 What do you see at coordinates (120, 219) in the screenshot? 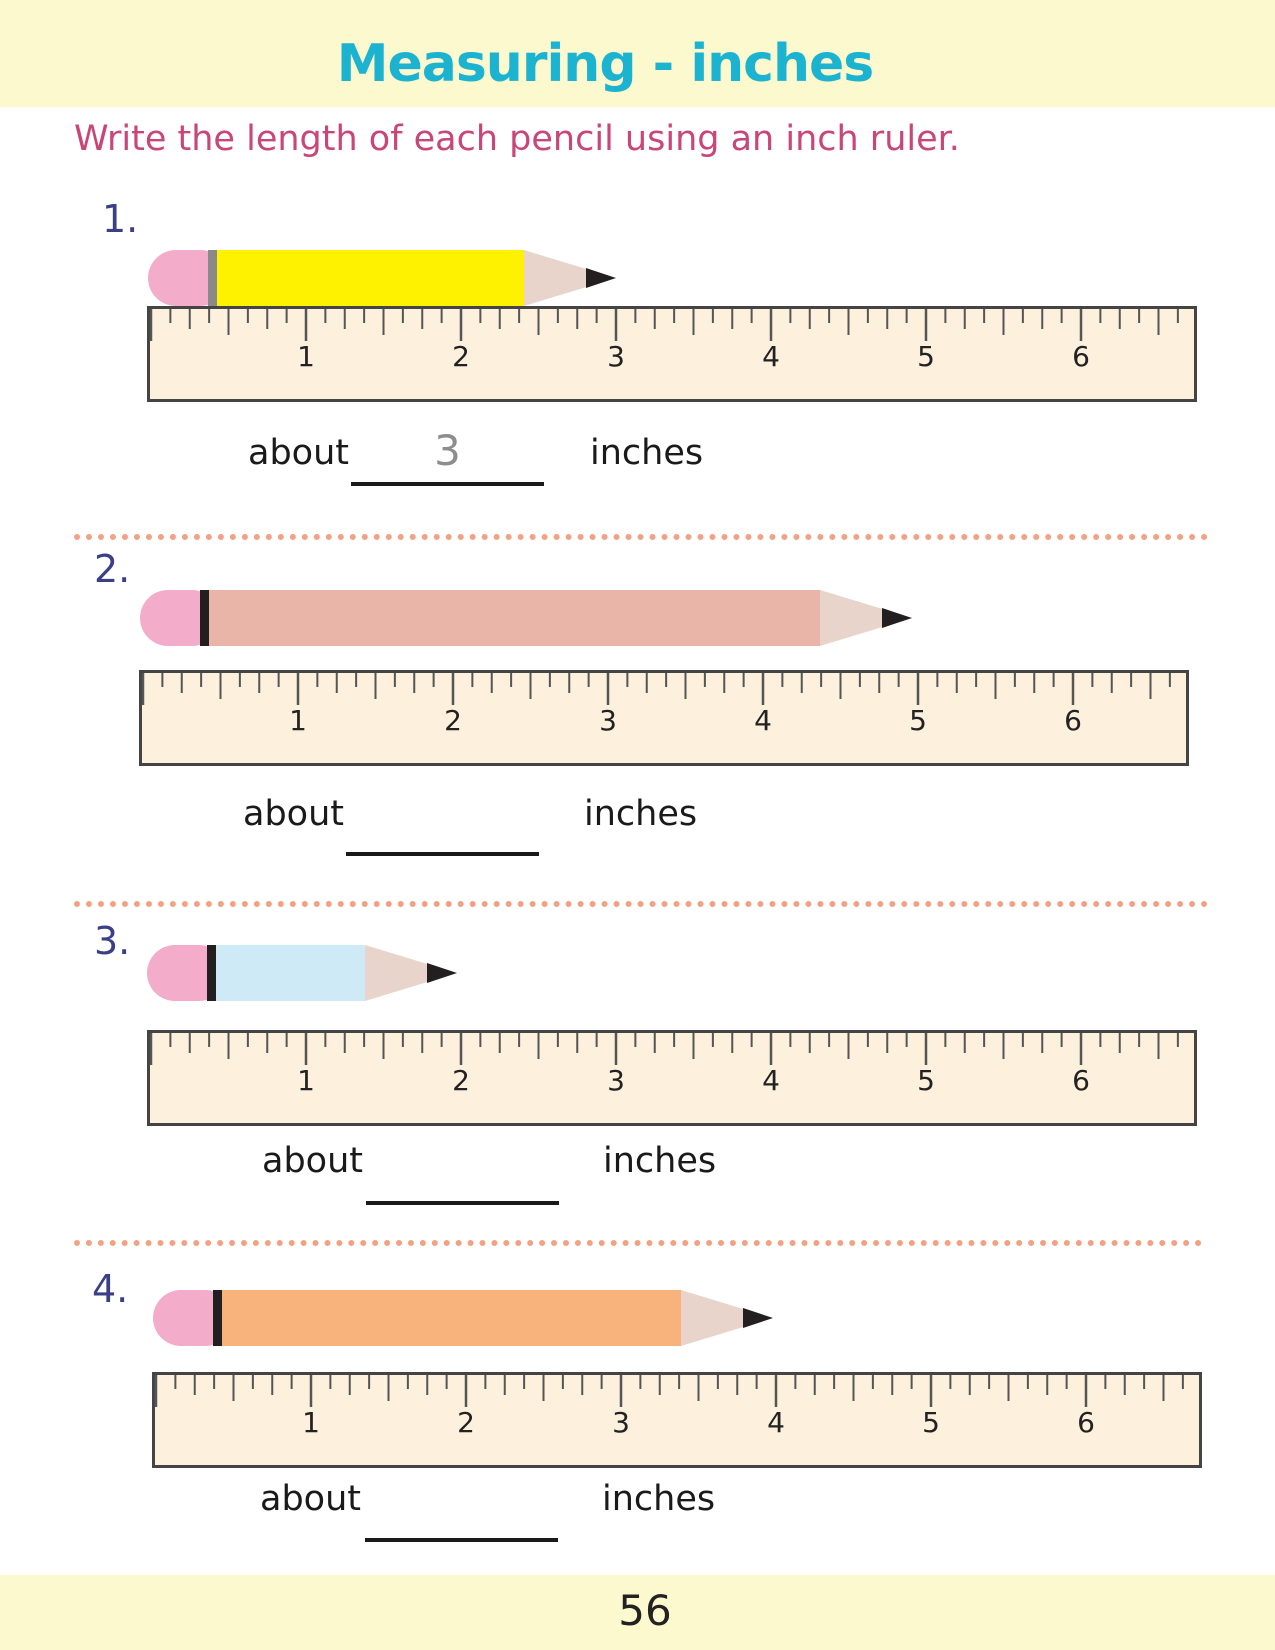
I see `problem-number: 1.` at bounding box center [120, 219].